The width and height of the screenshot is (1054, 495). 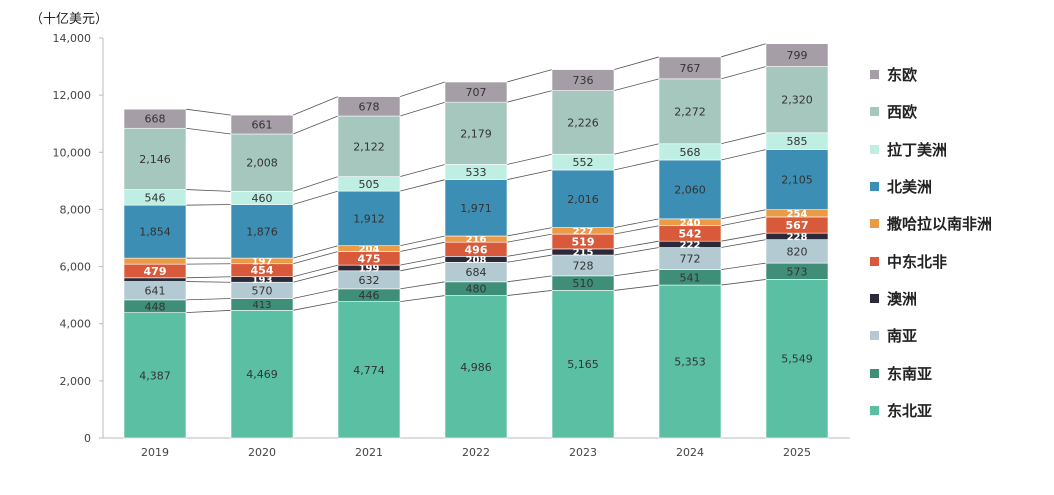 I want to click on bar-value-label: 2,179, so click(x=476, y=133).